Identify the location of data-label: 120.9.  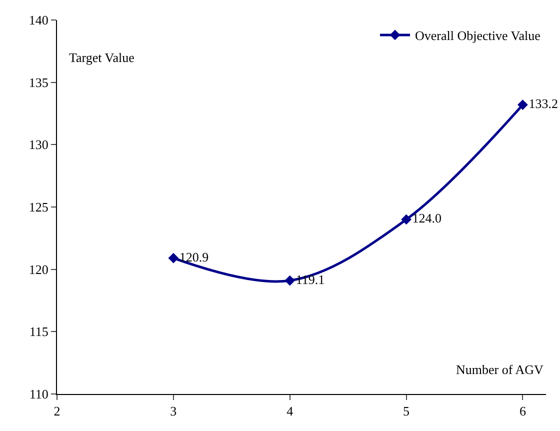
(194, 256).